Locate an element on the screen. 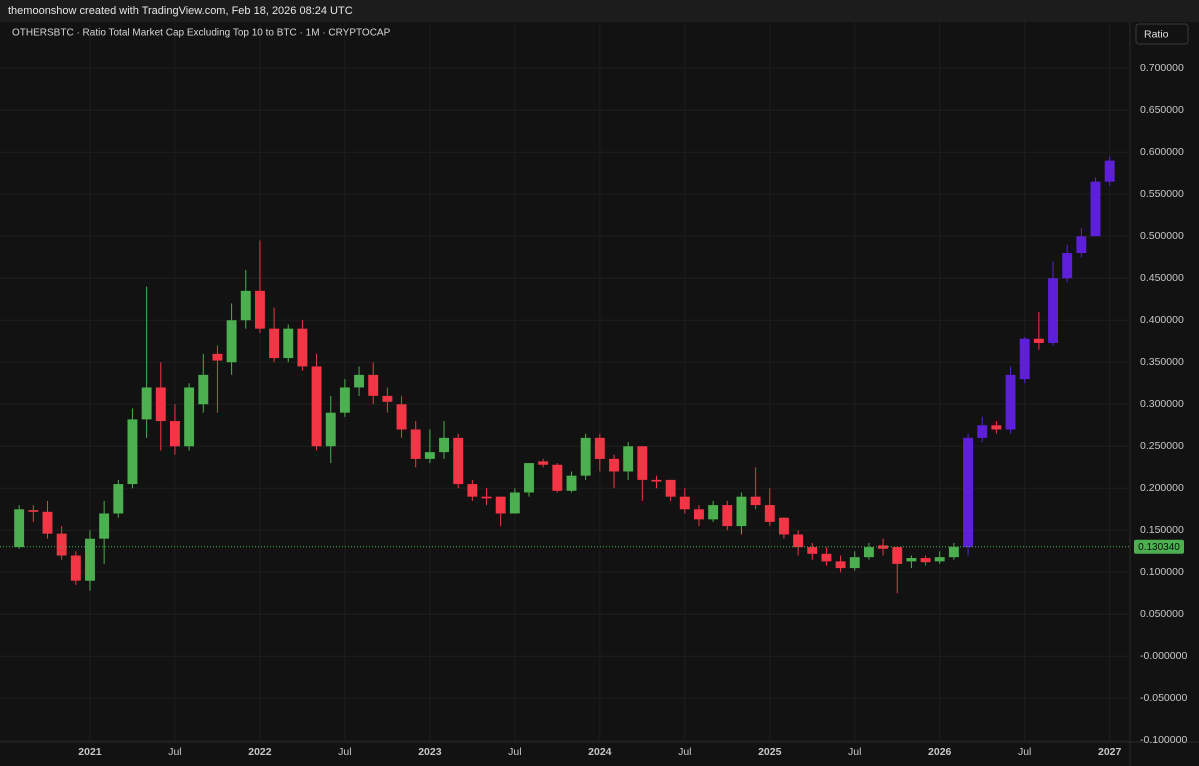 The height and width of the screenshot is (766, 1199). last-price-box is located at coordinates (1159, 546).